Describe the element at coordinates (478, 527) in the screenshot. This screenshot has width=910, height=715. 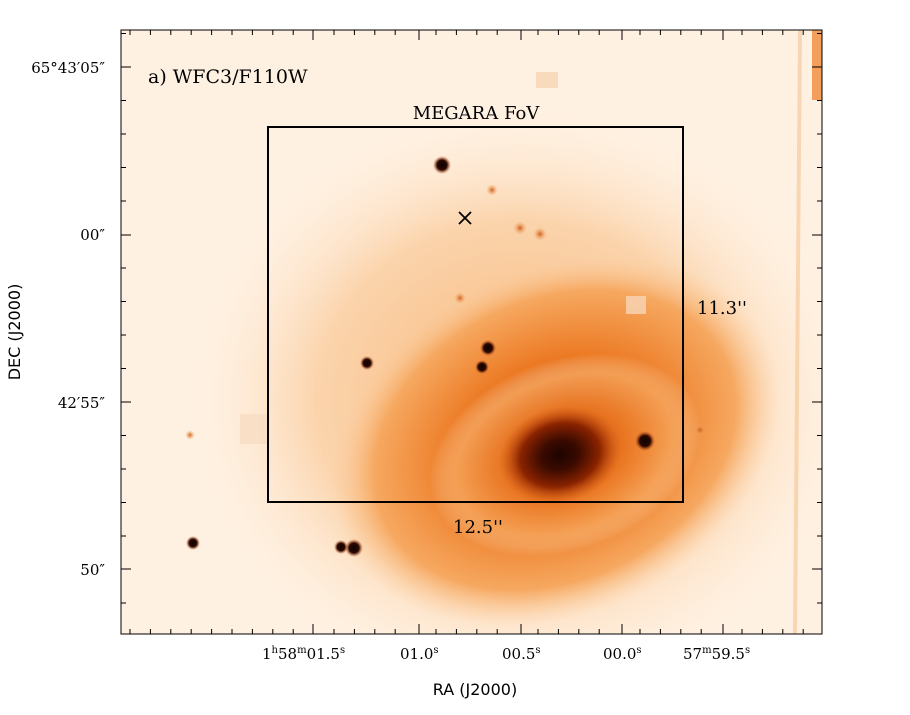
I see `fov-width-label: 12.5''` at that location.